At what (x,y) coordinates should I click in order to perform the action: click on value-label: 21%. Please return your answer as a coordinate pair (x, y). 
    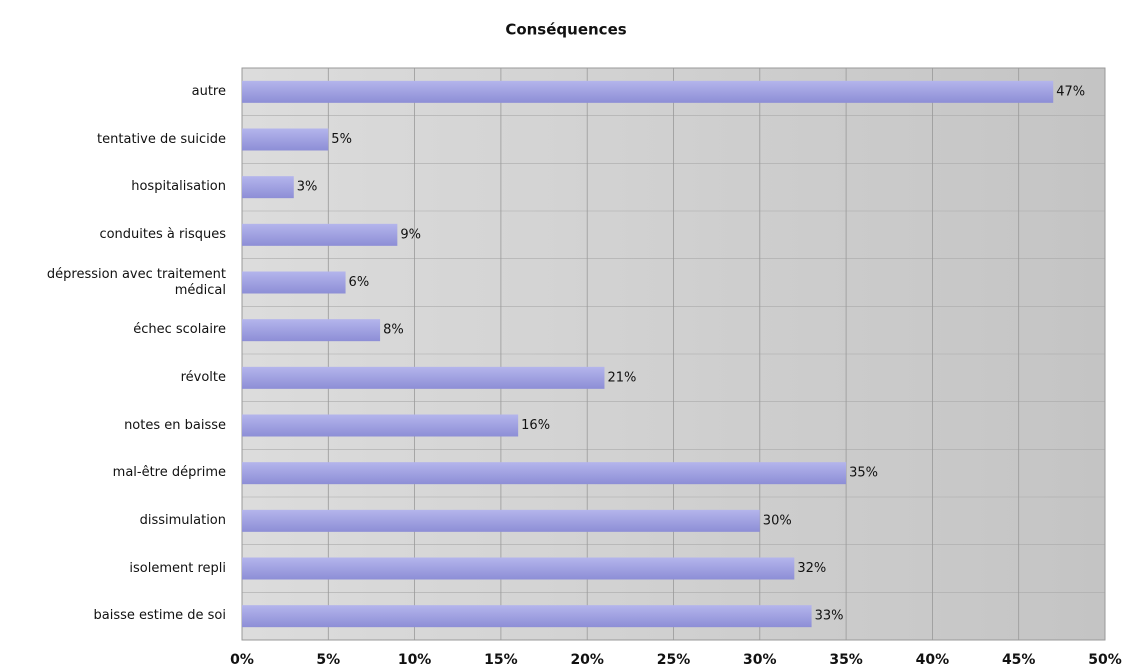
    Looking at the image, I should click on (621, 377).